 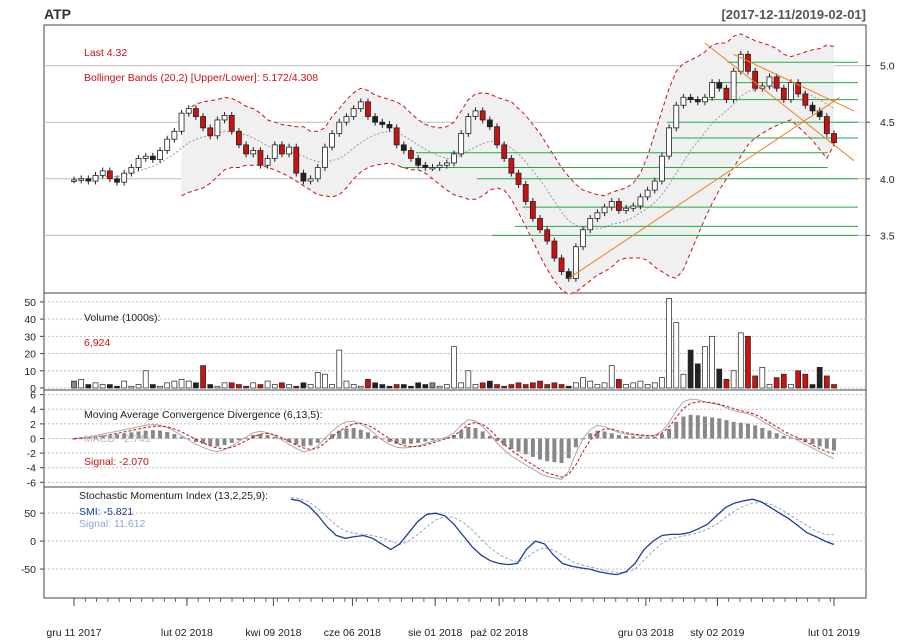 What do you see at coordinates (562, 537) in the screenshot?
I see `smi-line` at bounding box center [562, 537].